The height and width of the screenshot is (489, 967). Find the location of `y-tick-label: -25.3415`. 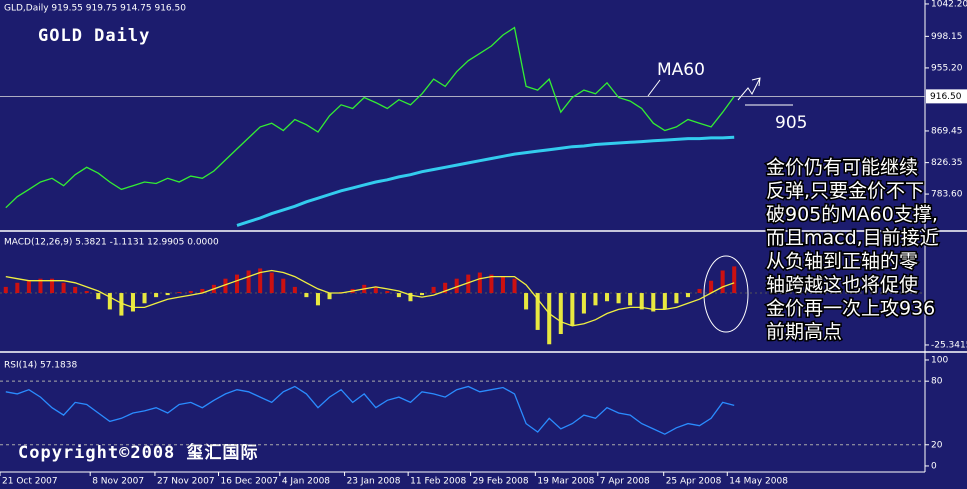

y-tick-label: -25.3415 is located at coordinates (949, 345).